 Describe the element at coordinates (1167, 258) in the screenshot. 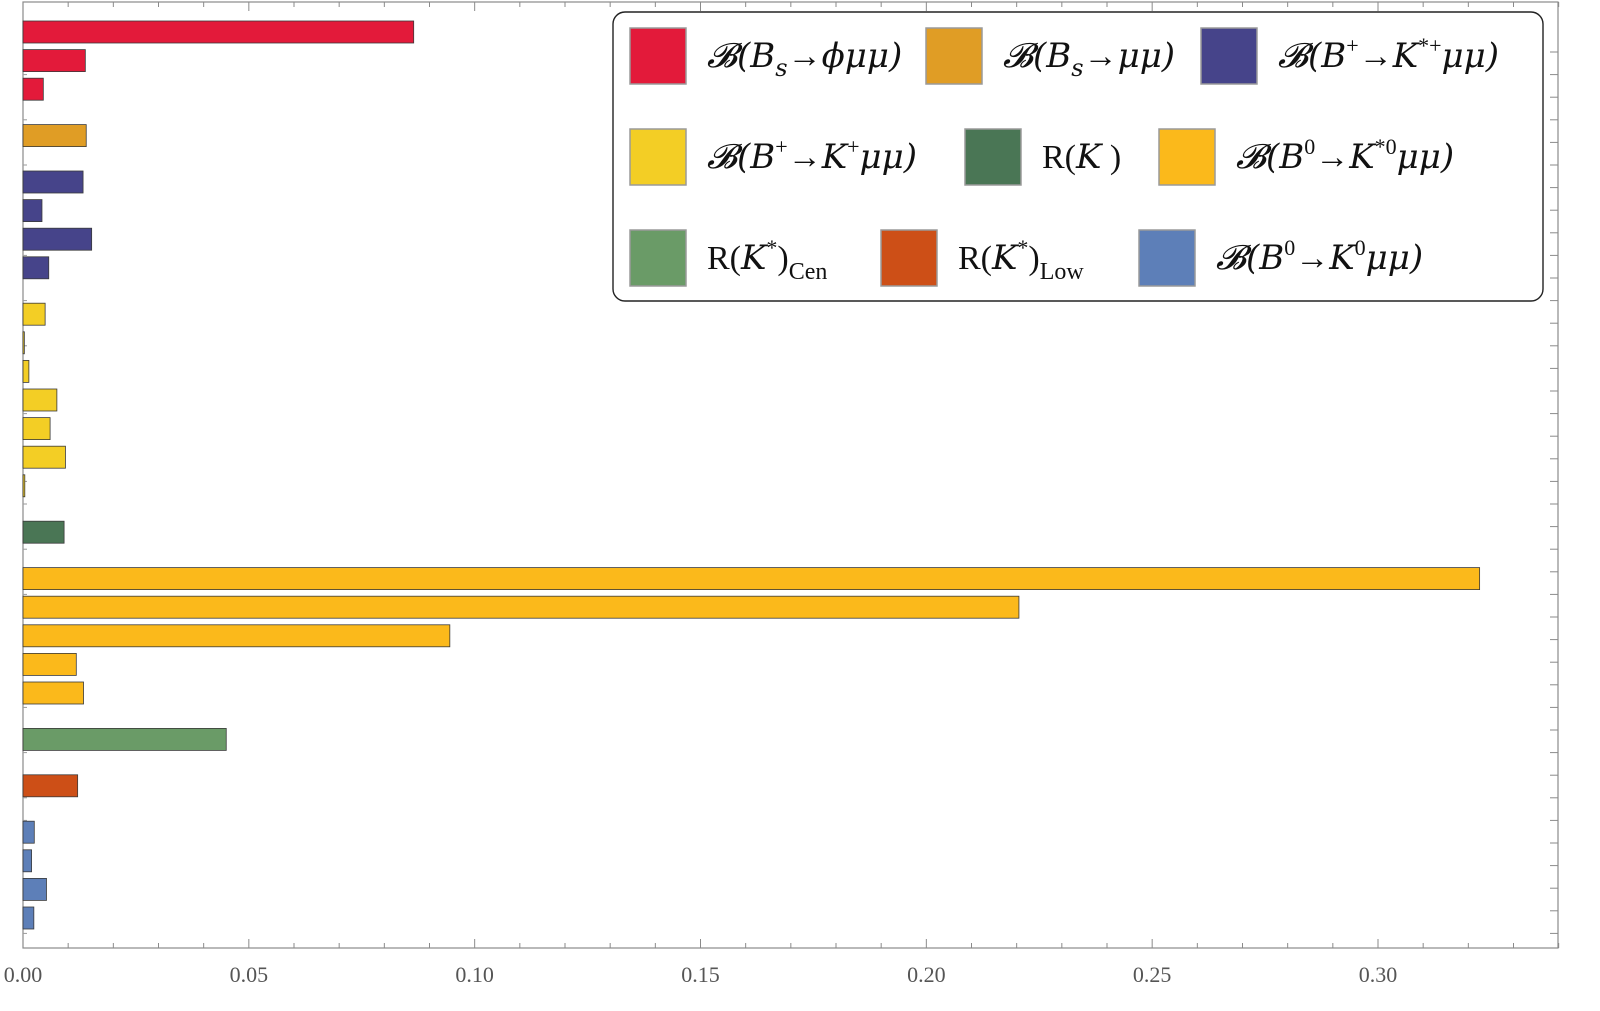

I see `legend-swatch-b0_k0_mumu` at that location.